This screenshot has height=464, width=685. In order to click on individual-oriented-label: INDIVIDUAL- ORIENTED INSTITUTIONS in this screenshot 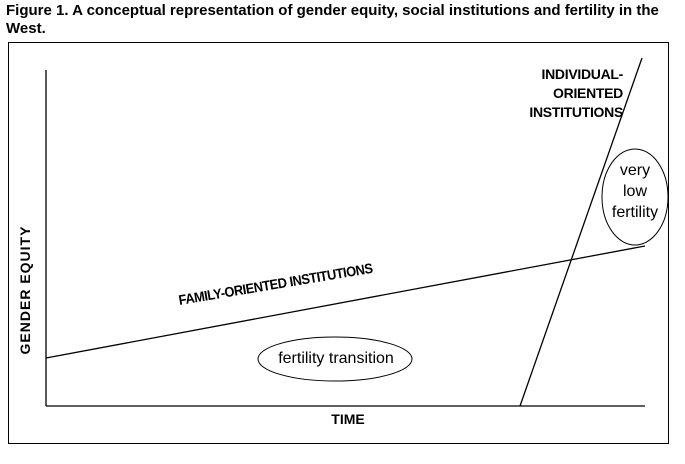, I will do `click(571, 93)`.